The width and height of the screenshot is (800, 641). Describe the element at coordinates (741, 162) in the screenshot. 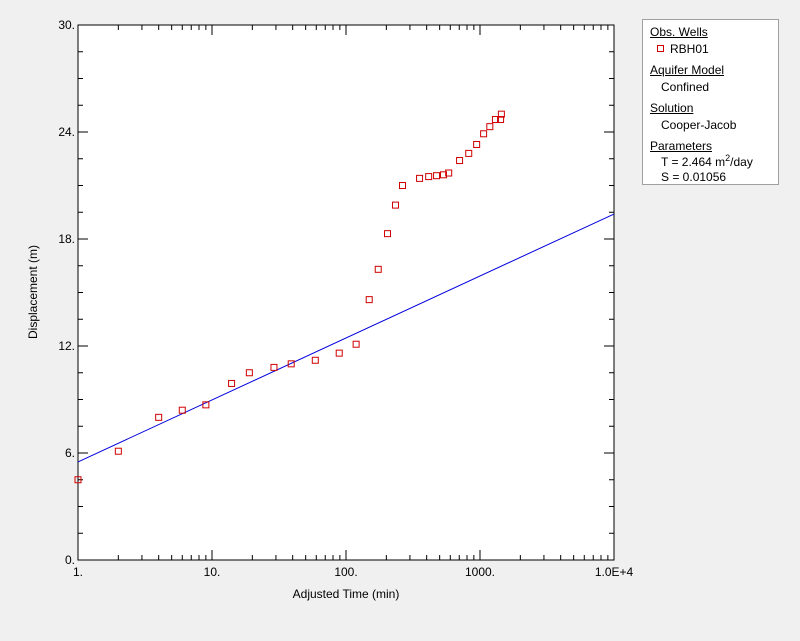

I see `t-suffix: /day` at that location.